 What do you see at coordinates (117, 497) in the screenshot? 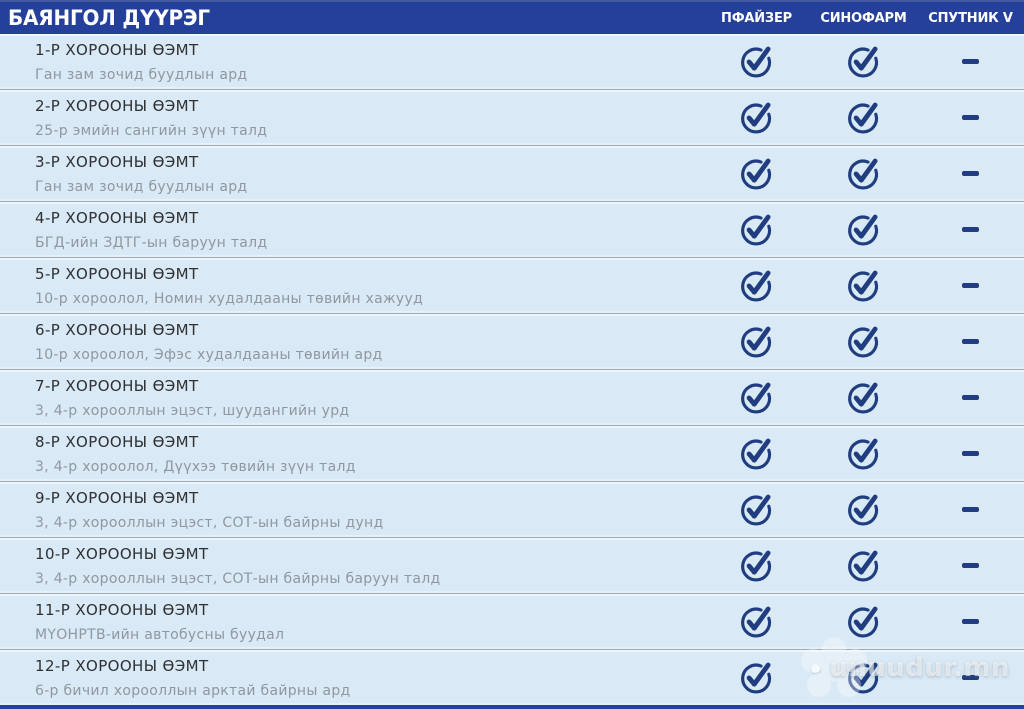
I see `clinic-name: 9-Р ХОРООНЫ ӨЭМТ` at bounding box center [117, 497].